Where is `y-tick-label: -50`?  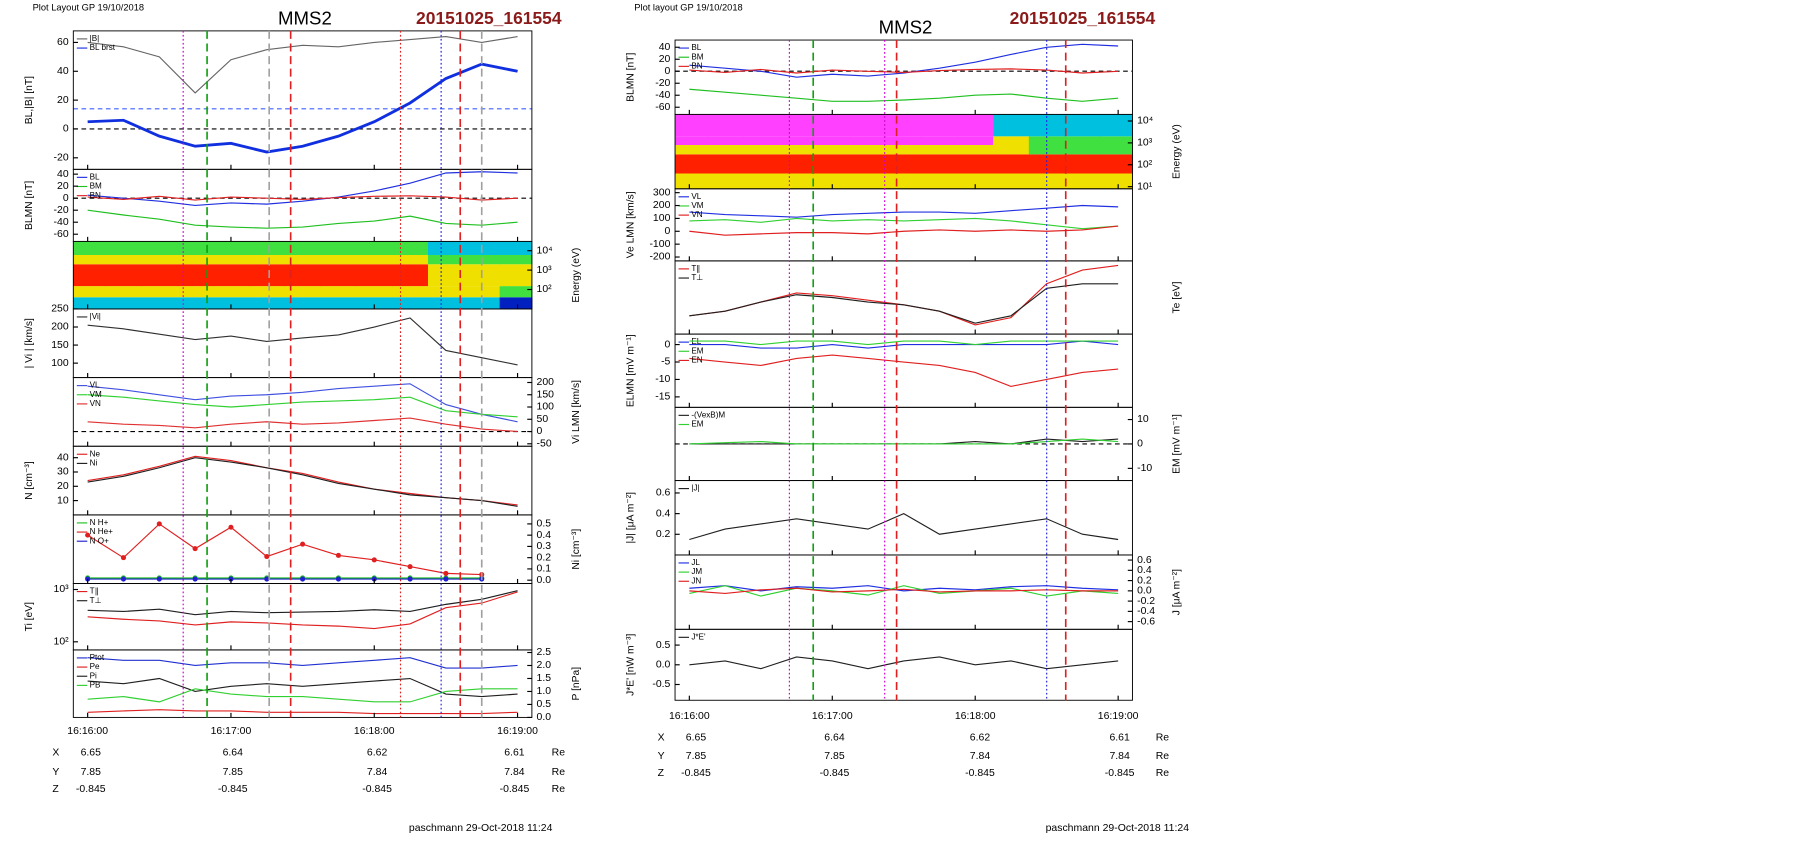 y-tick-label: -50 is located at coordinates (544, 444).